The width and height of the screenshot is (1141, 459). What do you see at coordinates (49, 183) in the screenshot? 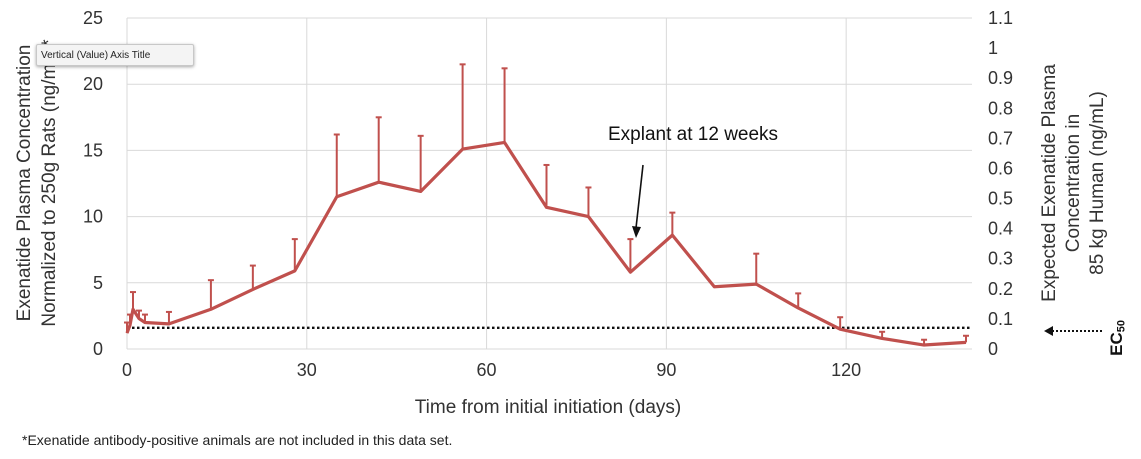
I see `left-y-axis-title-line2: Normalized to 250g Rats (ng/mL)*` at bounding box center [49, 183].